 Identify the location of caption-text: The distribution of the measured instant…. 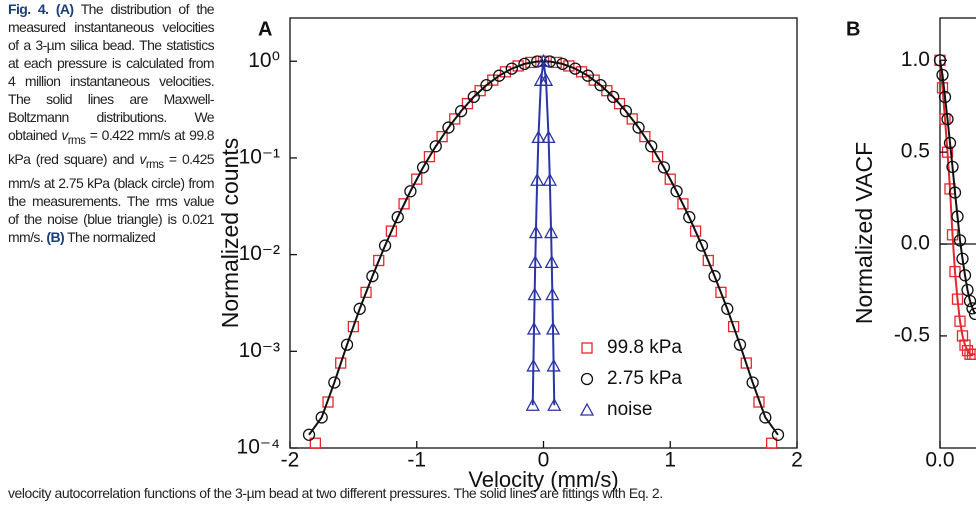
(111, 72).